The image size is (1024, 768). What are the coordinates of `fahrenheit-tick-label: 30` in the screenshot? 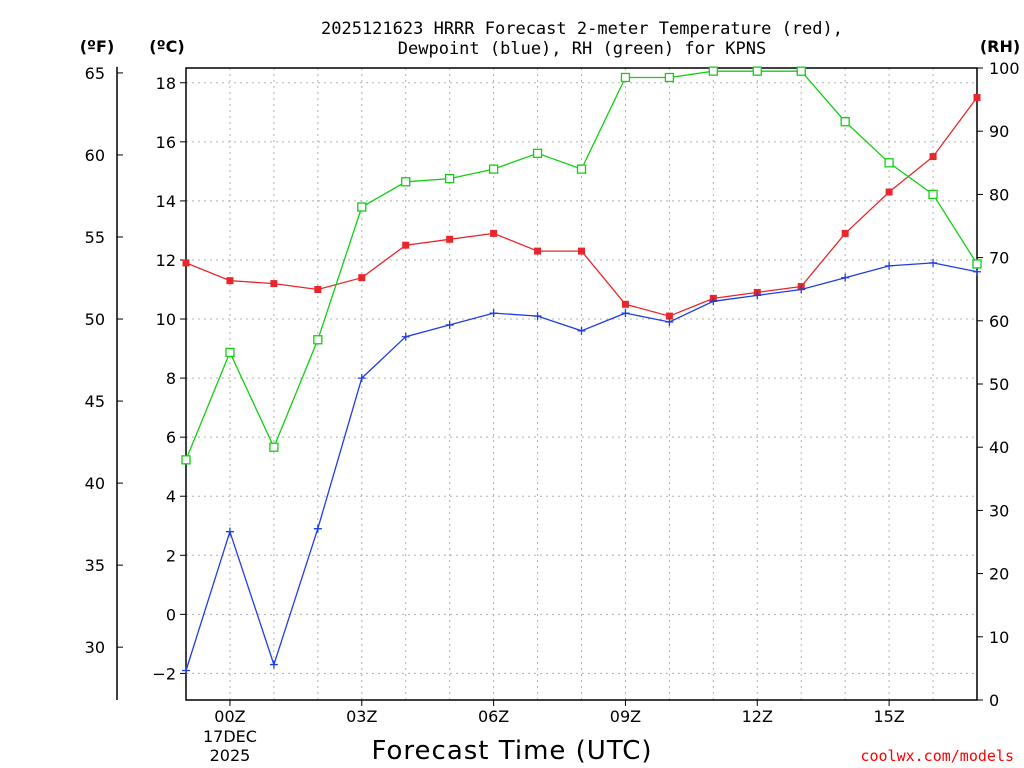 It's located at (95, 647).